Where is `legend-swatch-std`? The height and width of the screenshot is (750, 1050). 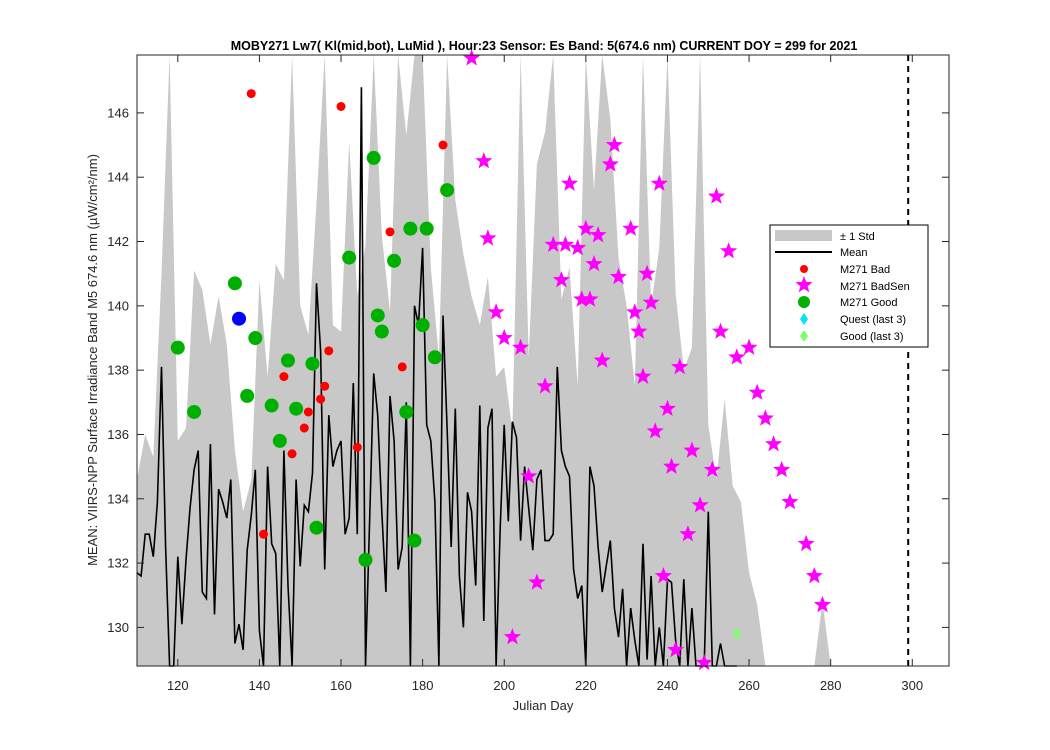 legend-swatch-std is located at coordinates (803, 235).